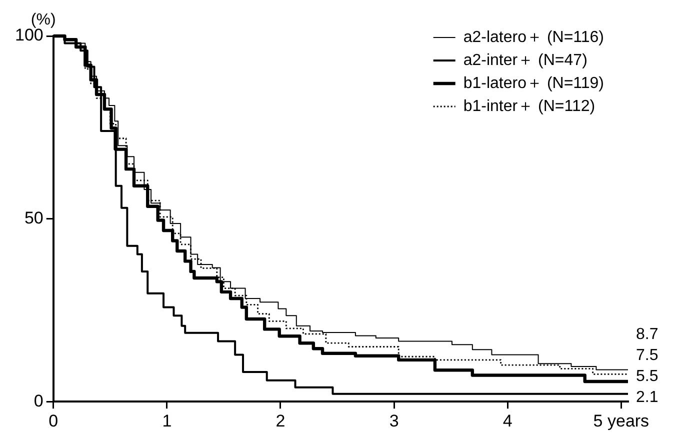  What do you see at coordinates (39, 400) in the screenshot?
I see `y-tick-label: 0` at bounding box center [39, 400].